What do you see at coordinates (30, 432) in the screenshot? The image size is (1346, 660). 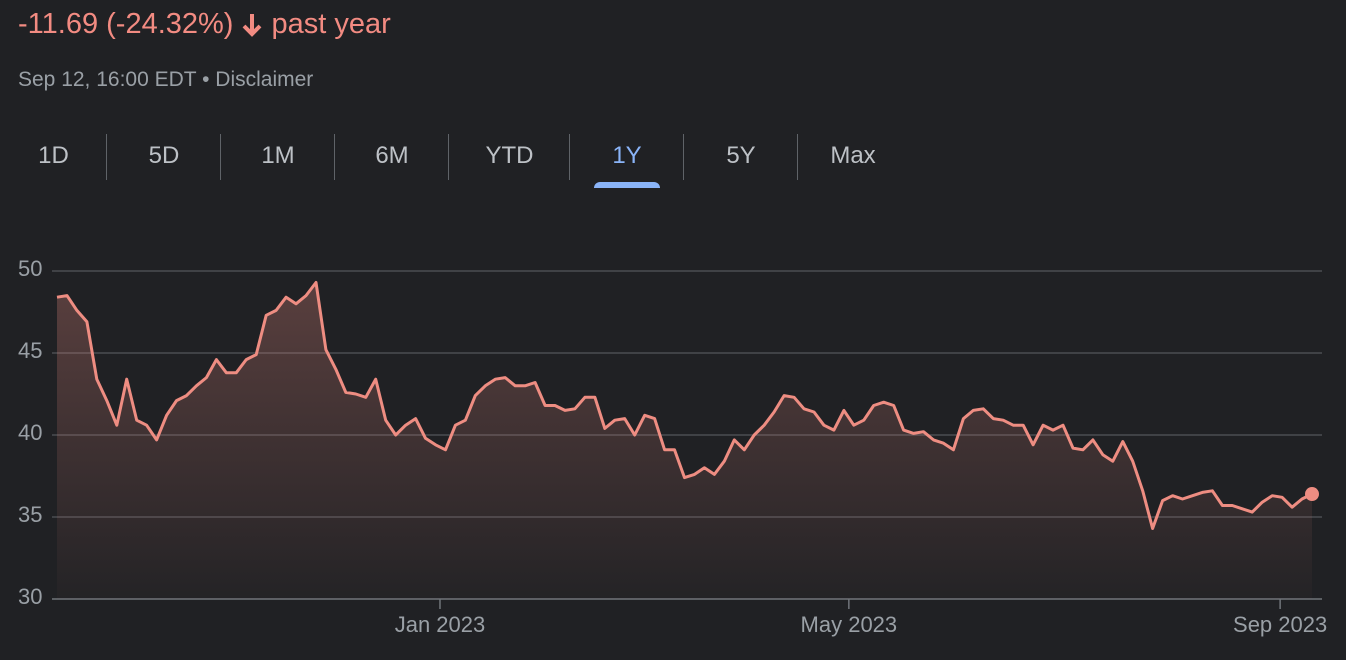 I see `y-tick-label: 40` at bounding box center [30, 432].